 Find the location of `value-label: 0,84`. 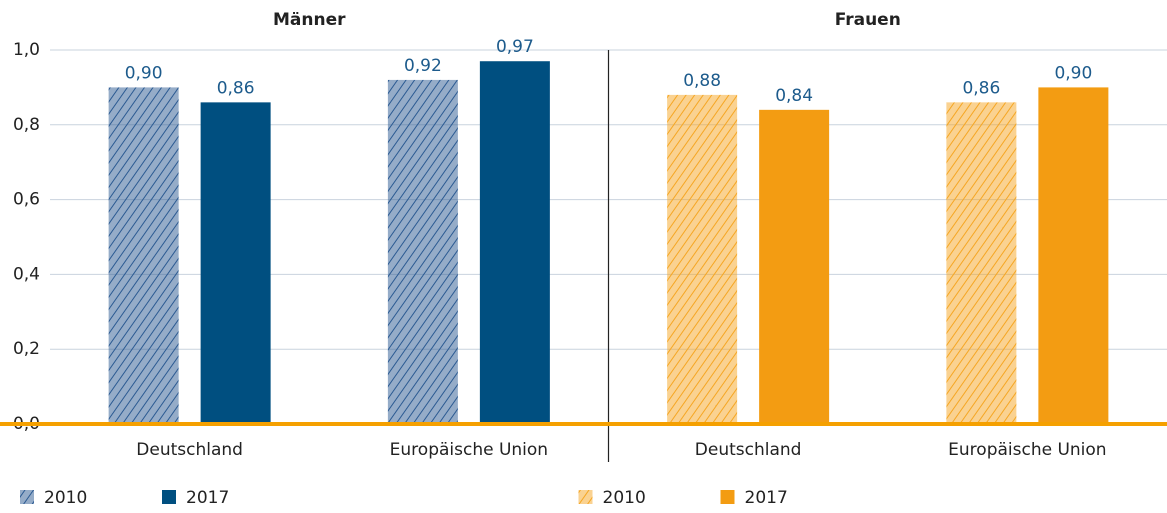

value-label: 0,84 is located at coordinates (794, 96).